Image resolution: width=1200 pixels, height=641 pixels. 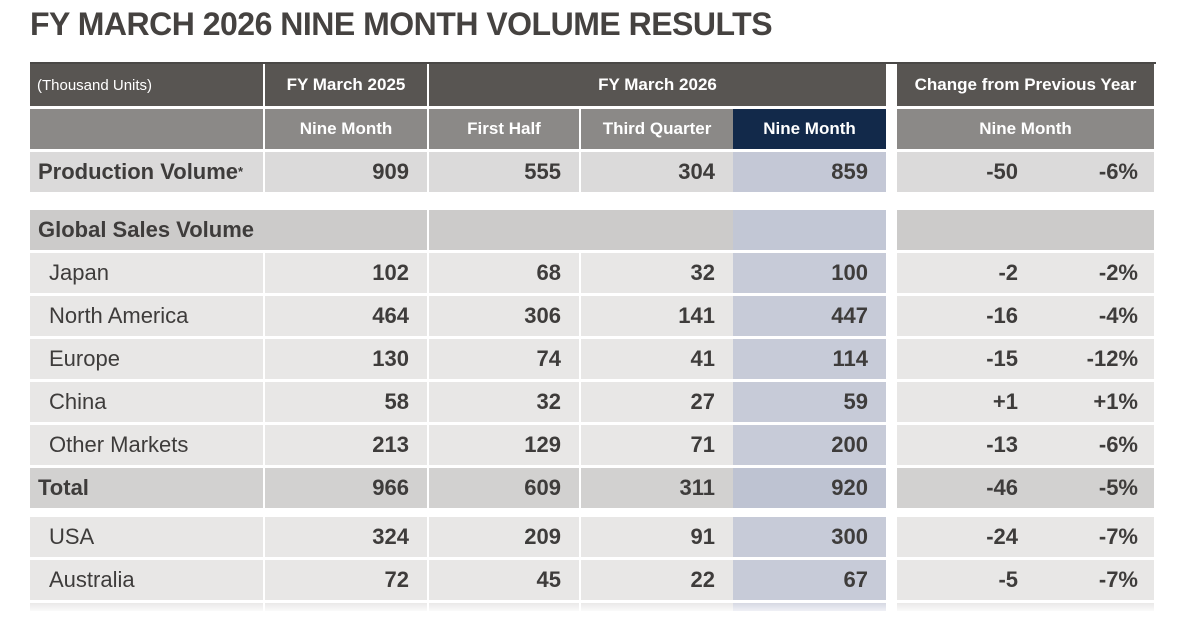 I want to click on change-cell: +1 +1%, so click(x=1025, y=402).